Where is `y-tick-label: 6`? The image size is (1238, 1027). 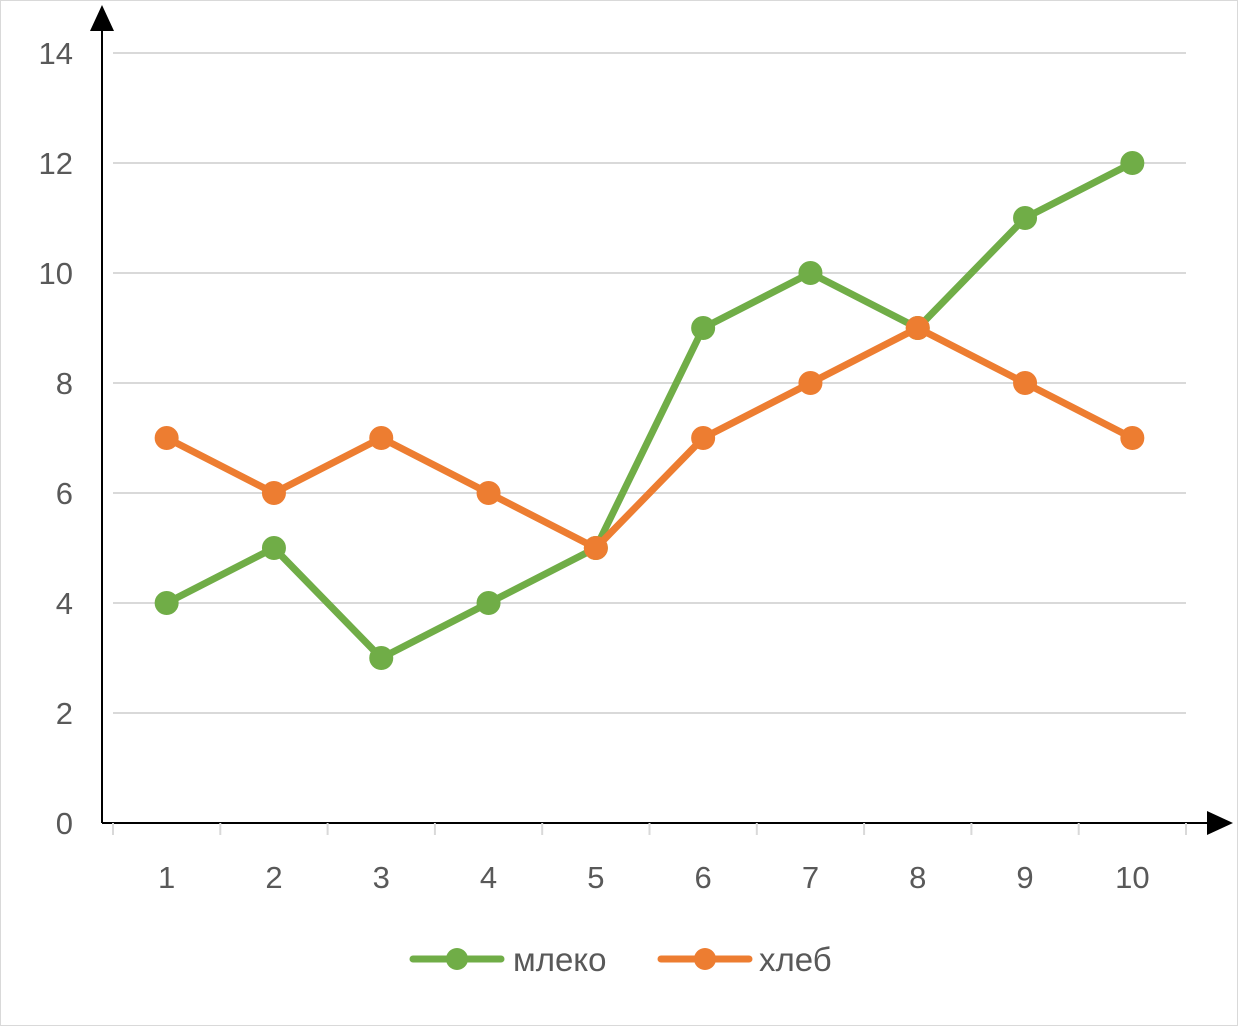 y-tick-label: 6 is located at coordinates (64, 493).